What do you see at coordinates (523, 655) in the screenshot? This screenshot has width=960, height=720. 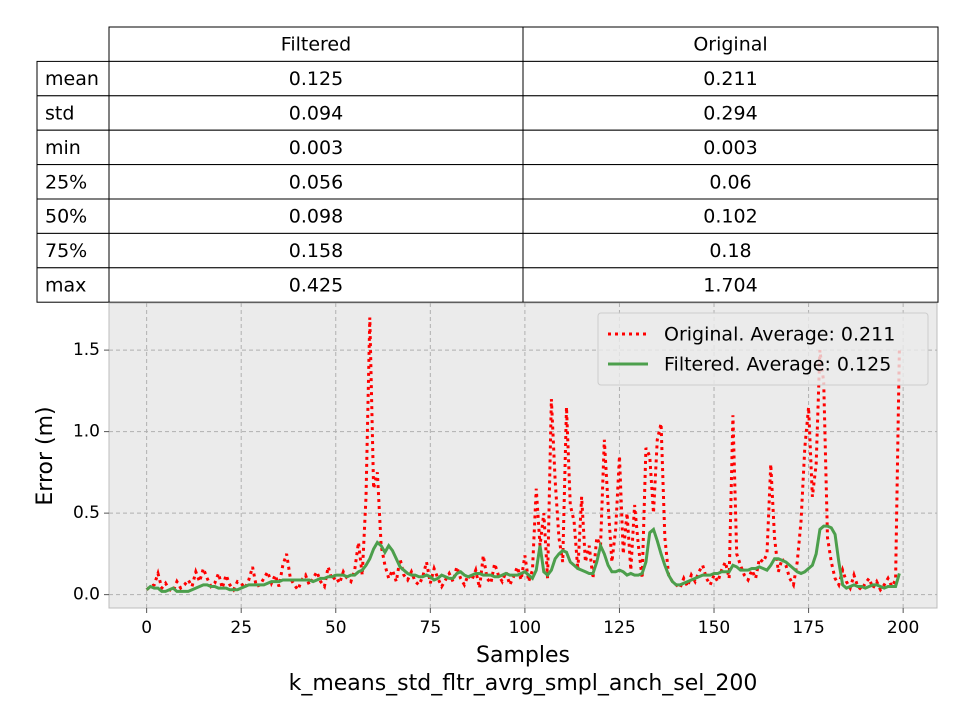 I see `x-axis-label: Samples` at bounding box center [523, 655].